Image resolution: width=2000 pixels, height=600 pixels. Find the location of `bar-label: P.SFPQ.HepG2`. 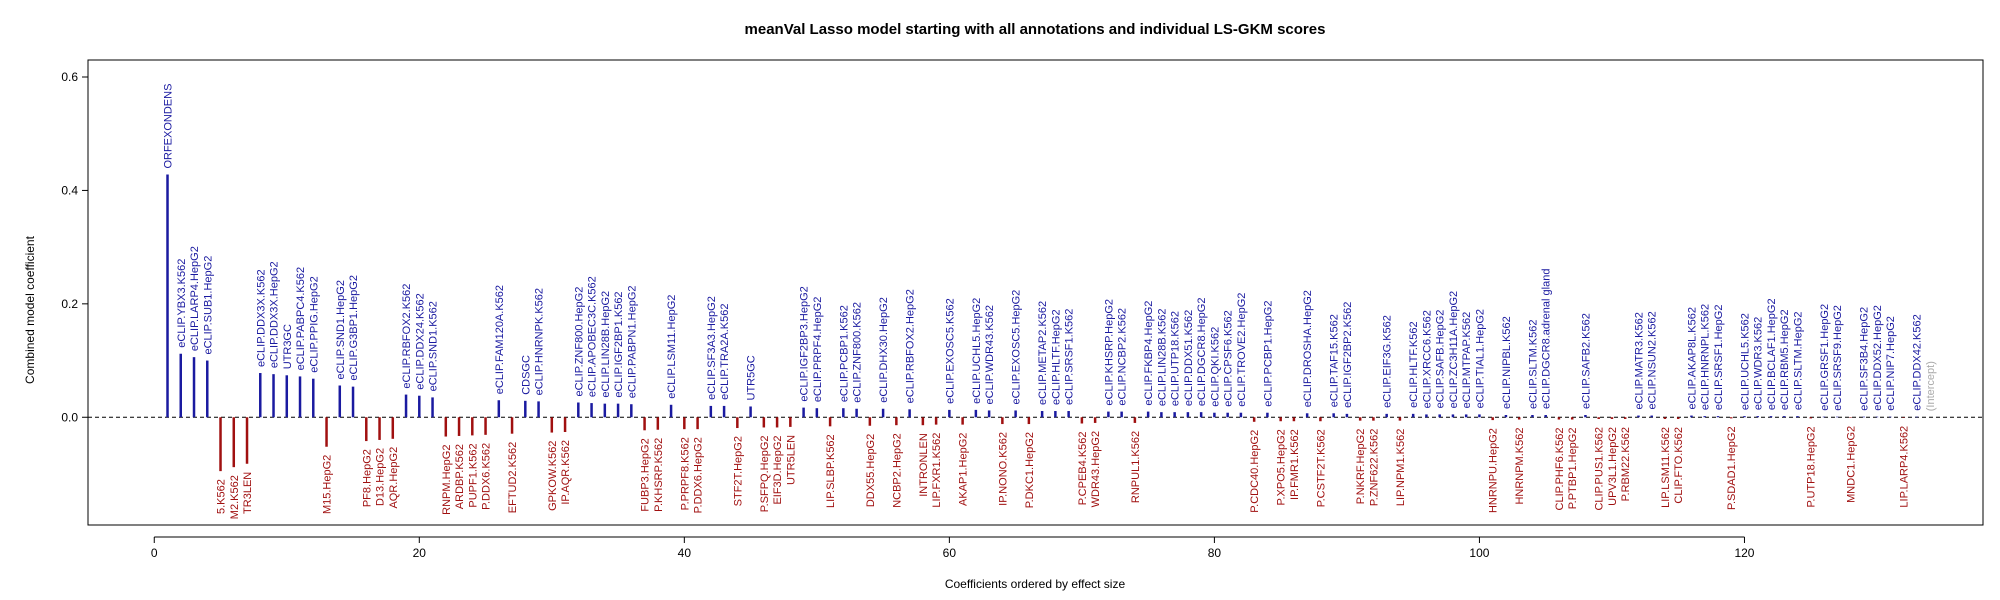

bar-label: P.SFPQ.HepG2 is located at coordinates (765, 473).